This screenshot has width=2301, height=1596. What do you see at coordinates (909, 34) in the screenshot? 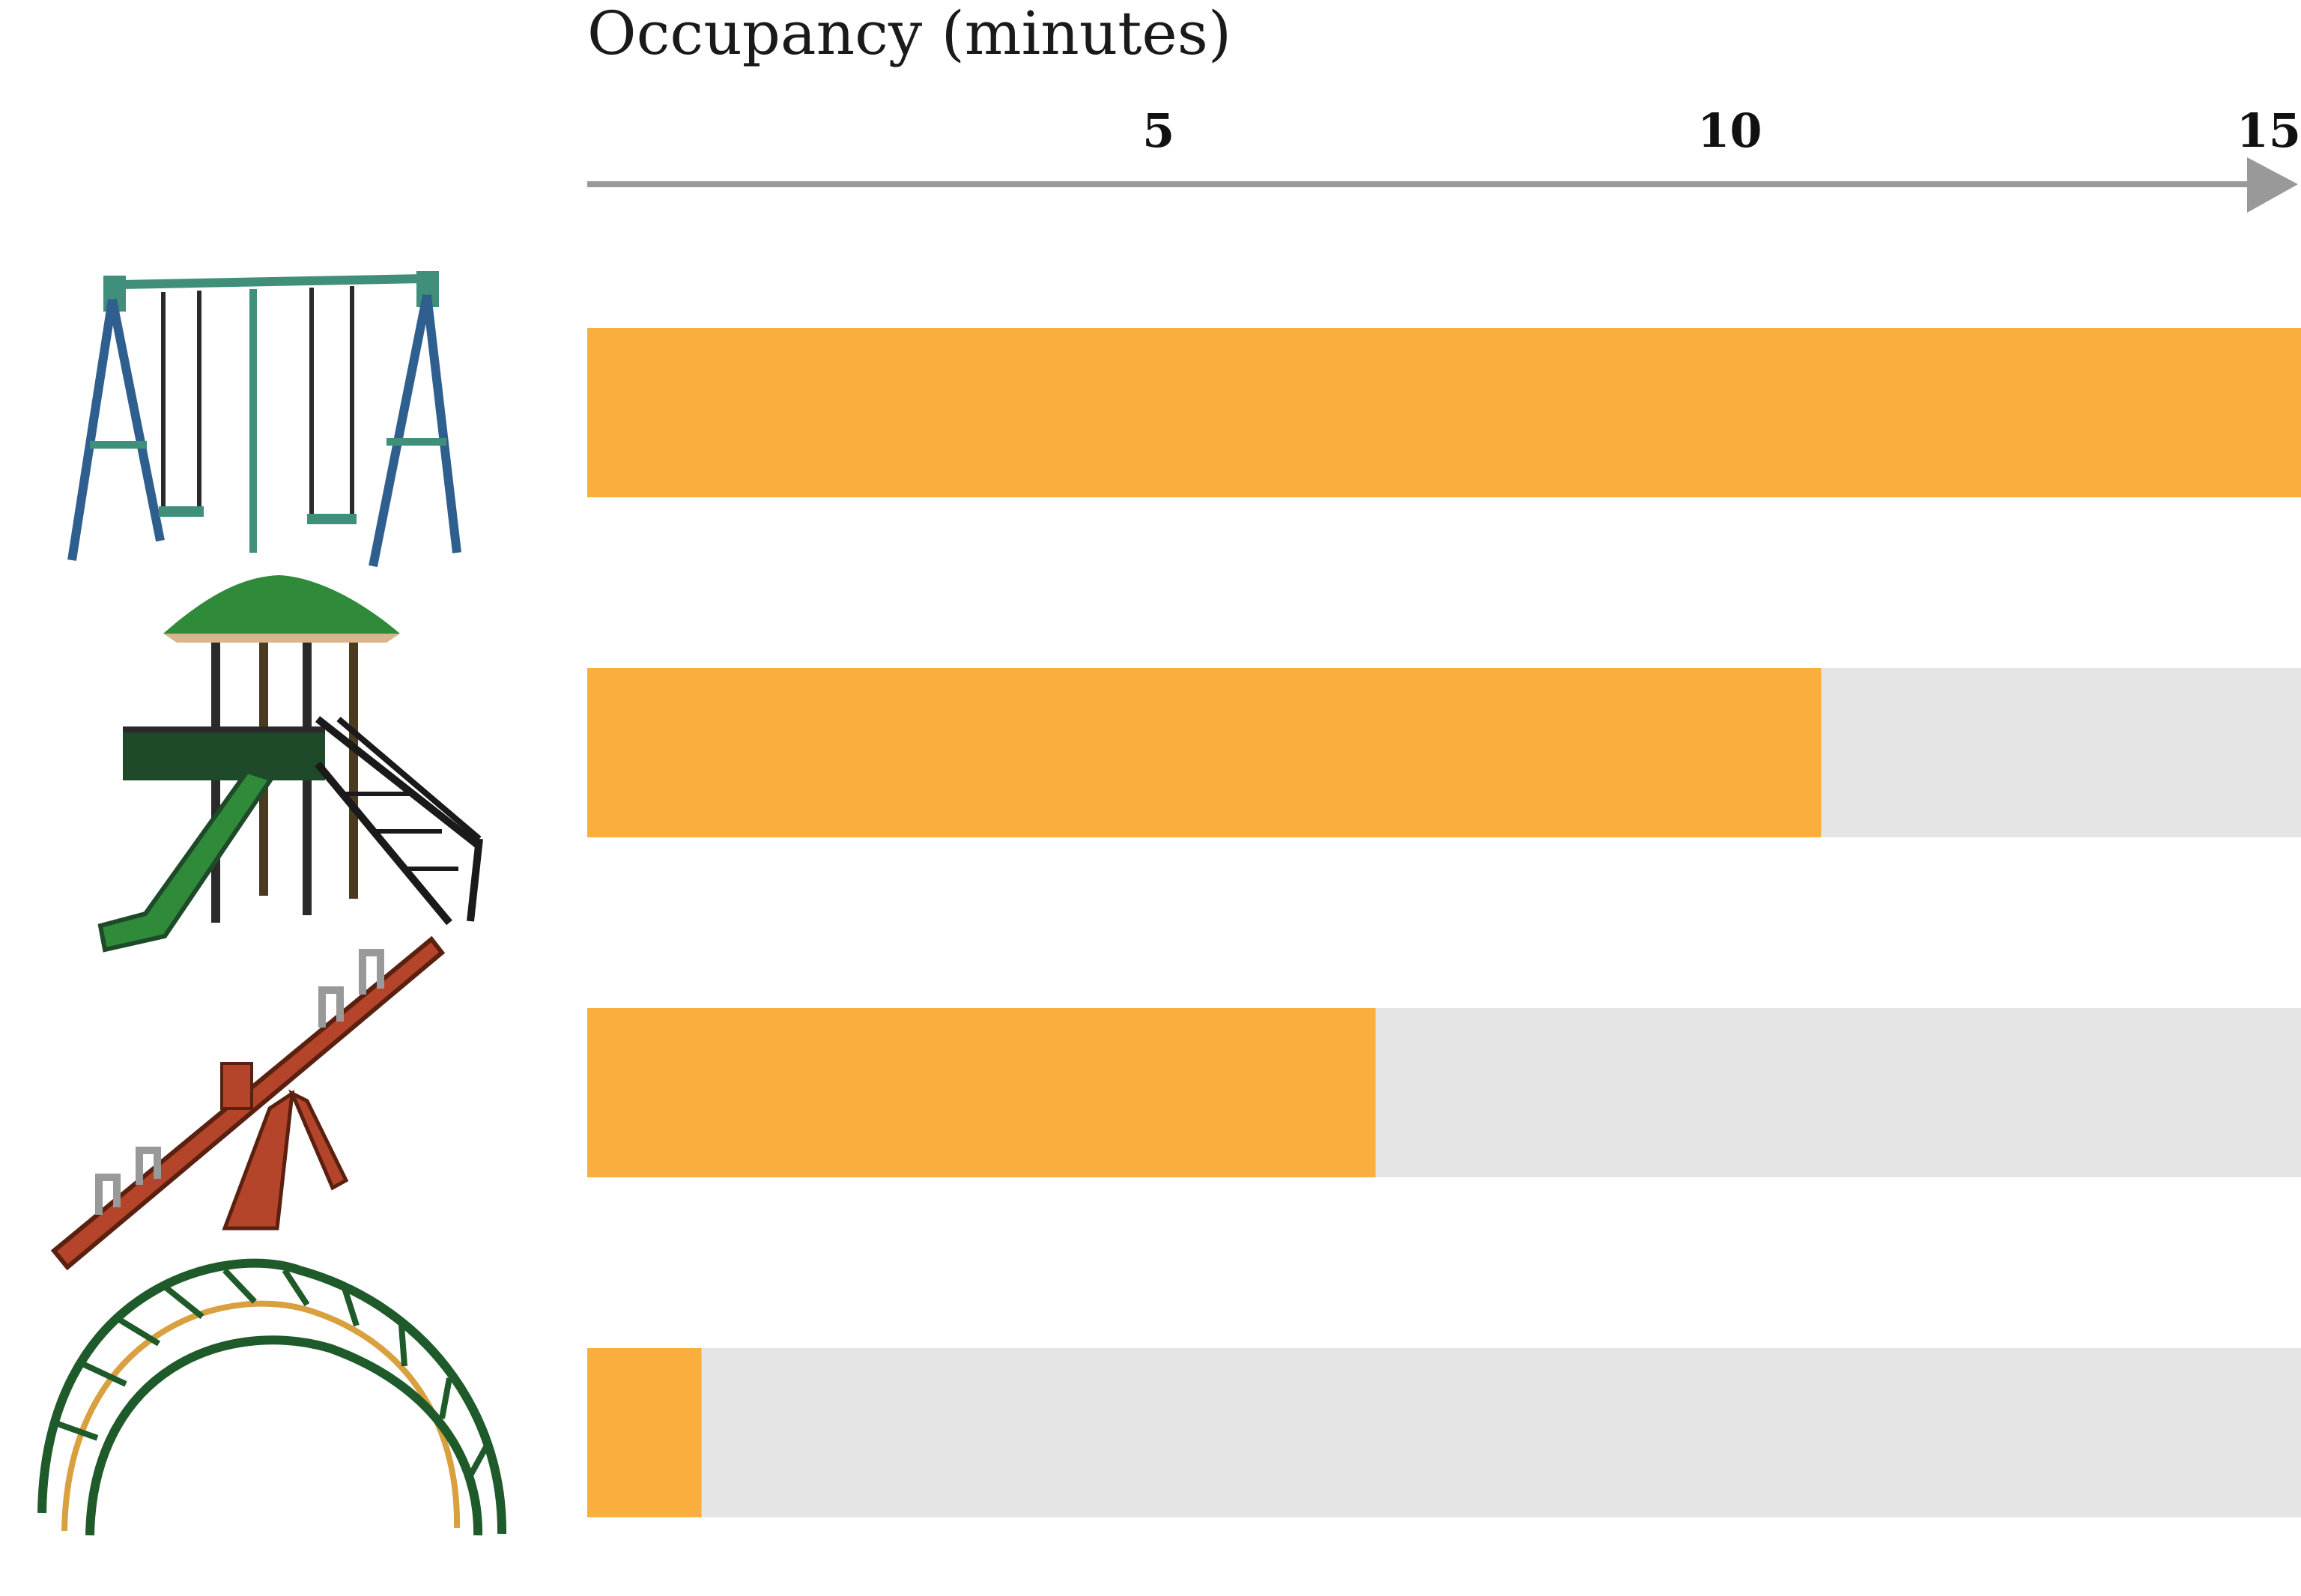
I see `x-axis-title: Occupancy (minutes)` at bounding box center [909, 34].